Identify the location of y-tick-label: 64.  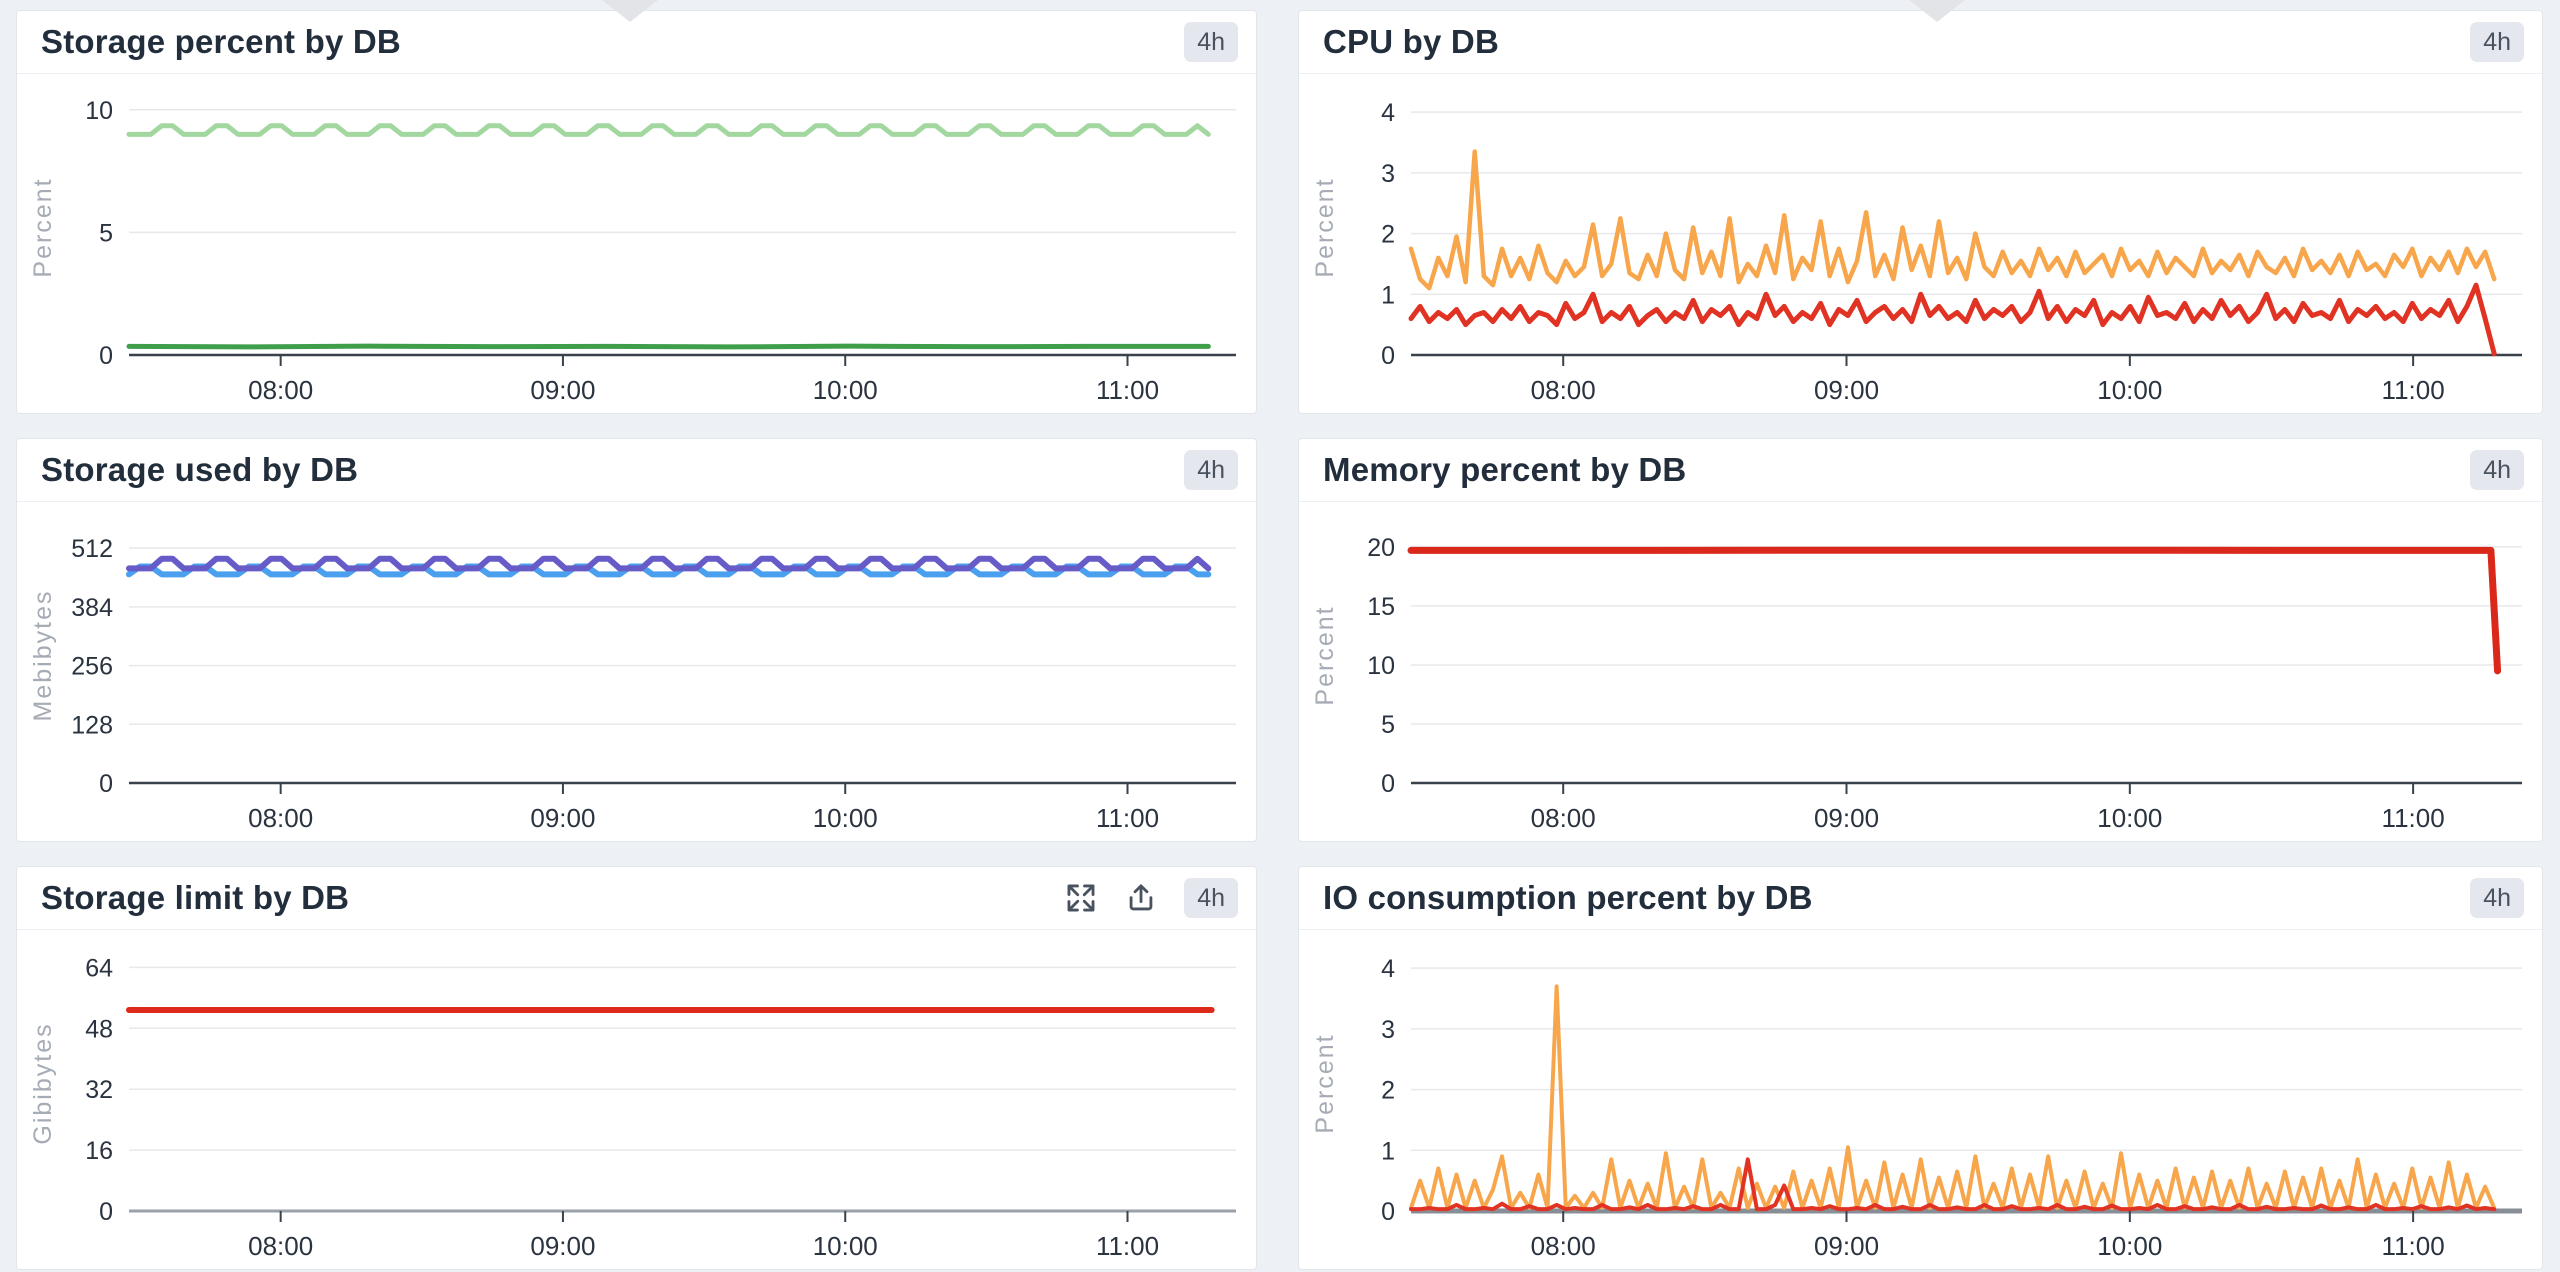
(99, 968).